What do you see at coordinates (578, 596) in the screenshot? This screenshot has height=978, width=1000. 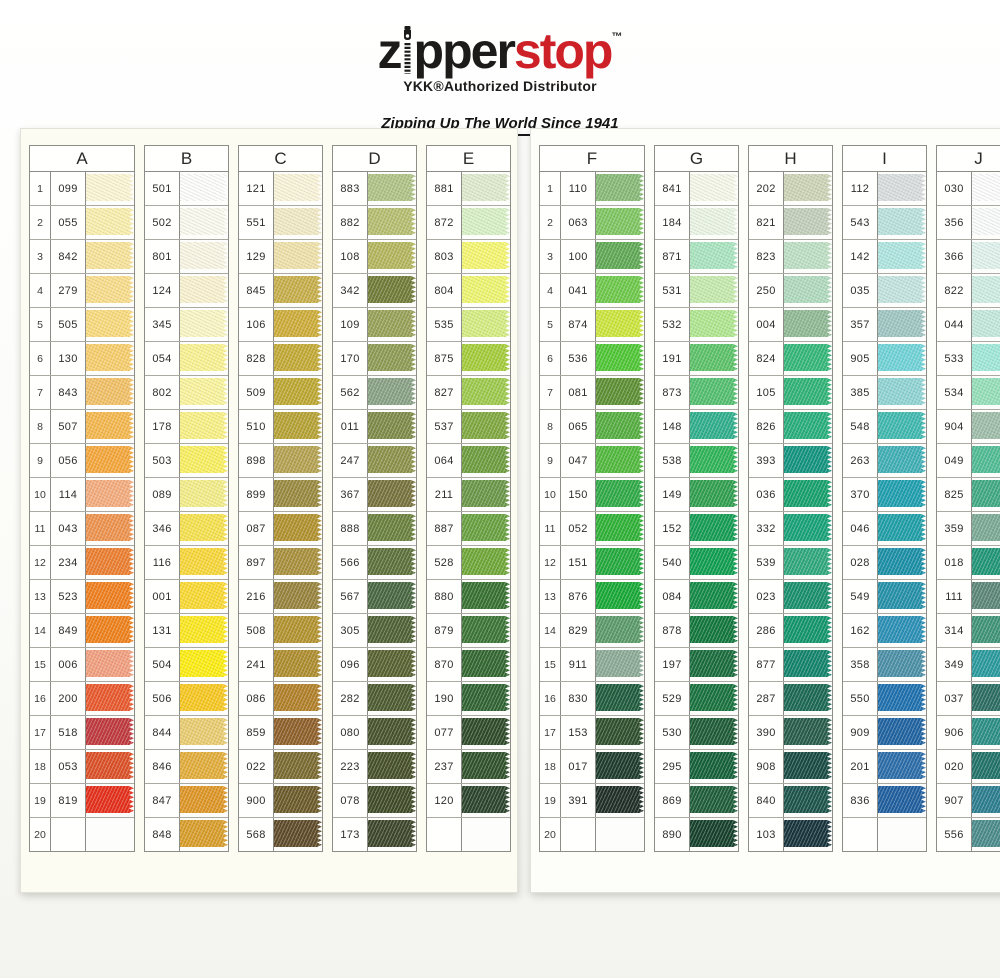 I see `swatch-code: 876` at bounding box center [578, 596].